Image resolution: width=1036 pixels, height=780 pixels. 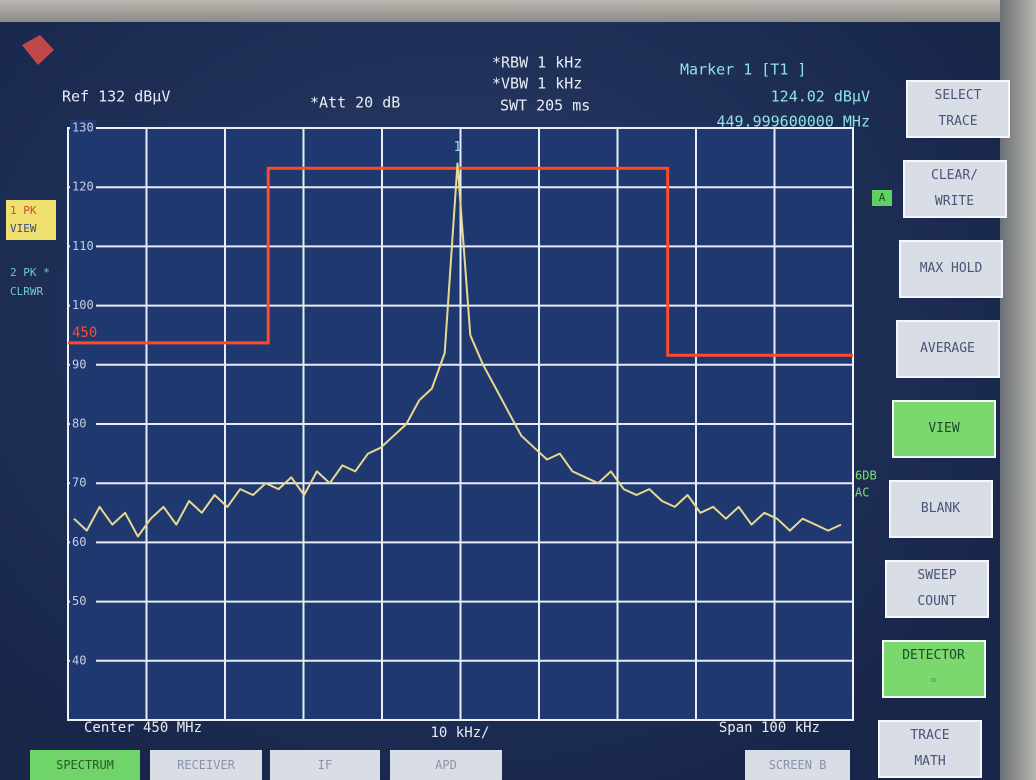 I want to click on tab: SPECTRUM, so click(x=85, y=765).